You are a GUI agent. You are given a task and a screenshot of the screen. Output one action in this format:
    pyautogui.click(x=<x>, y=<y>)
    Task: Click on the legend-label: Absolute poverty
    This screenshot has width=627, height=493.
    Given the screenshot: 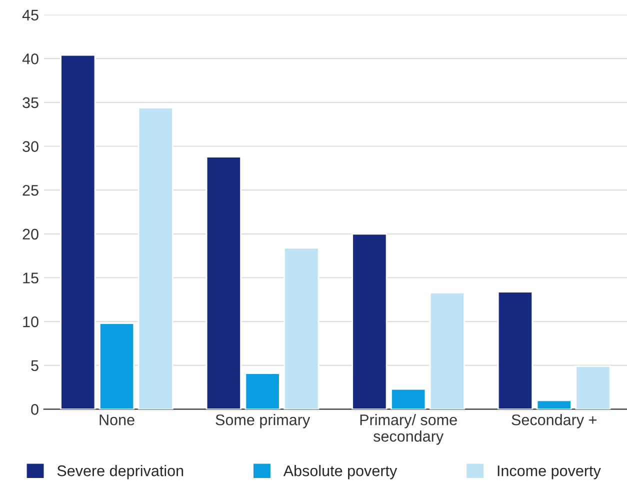 What is the action you would take?
    pyautogui.click(x=340, y=472)
    